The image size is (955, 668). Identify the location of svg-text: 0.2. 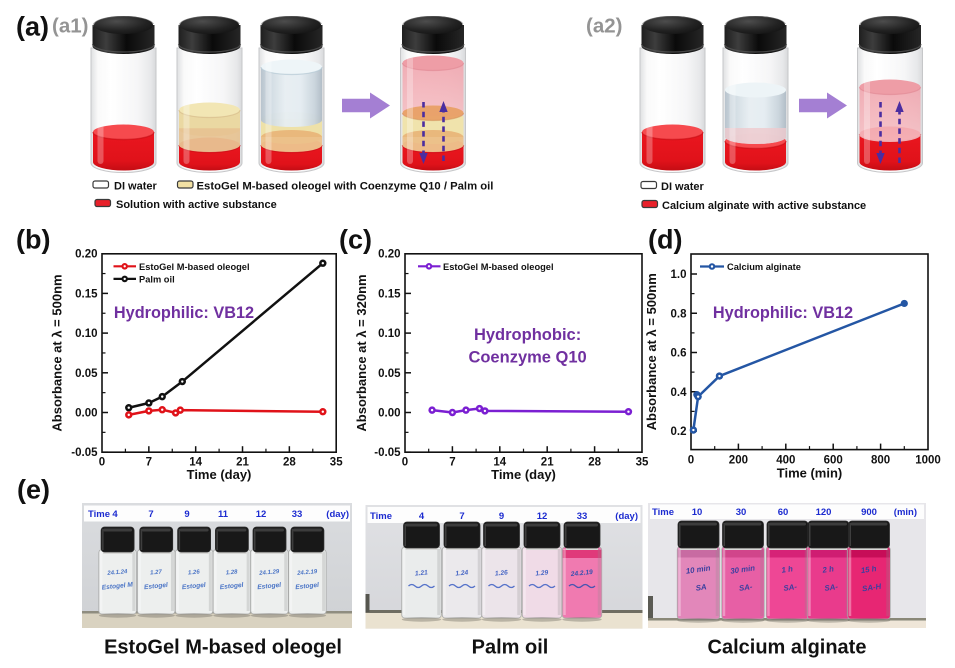
(679, 432).